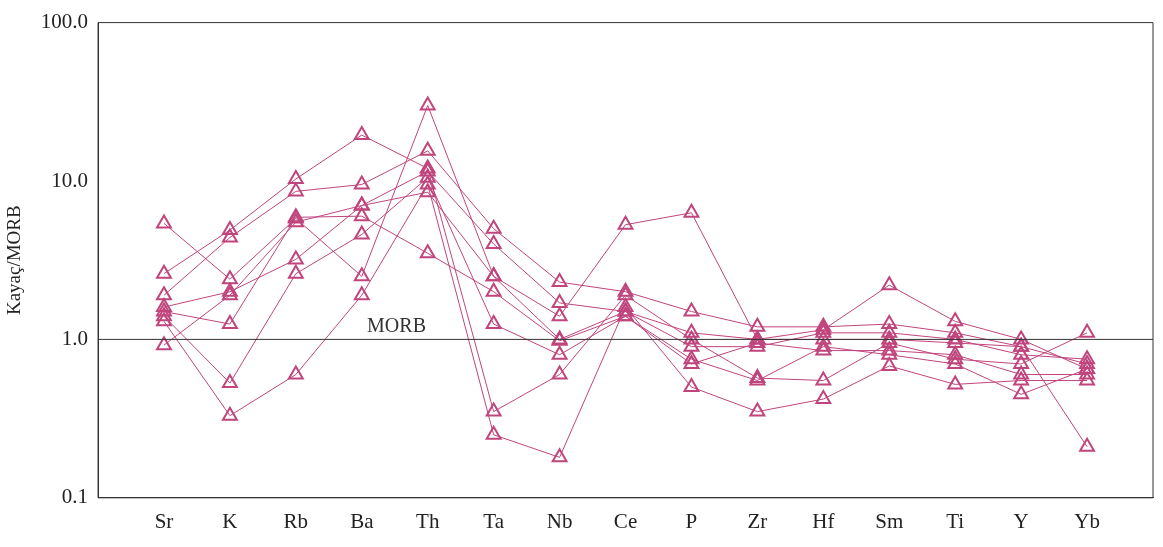 The image size is (1163, 547). Describe the element at coordinates (70, 179) in the screenshot. I see `y-tick-label: 10.0` at that location.